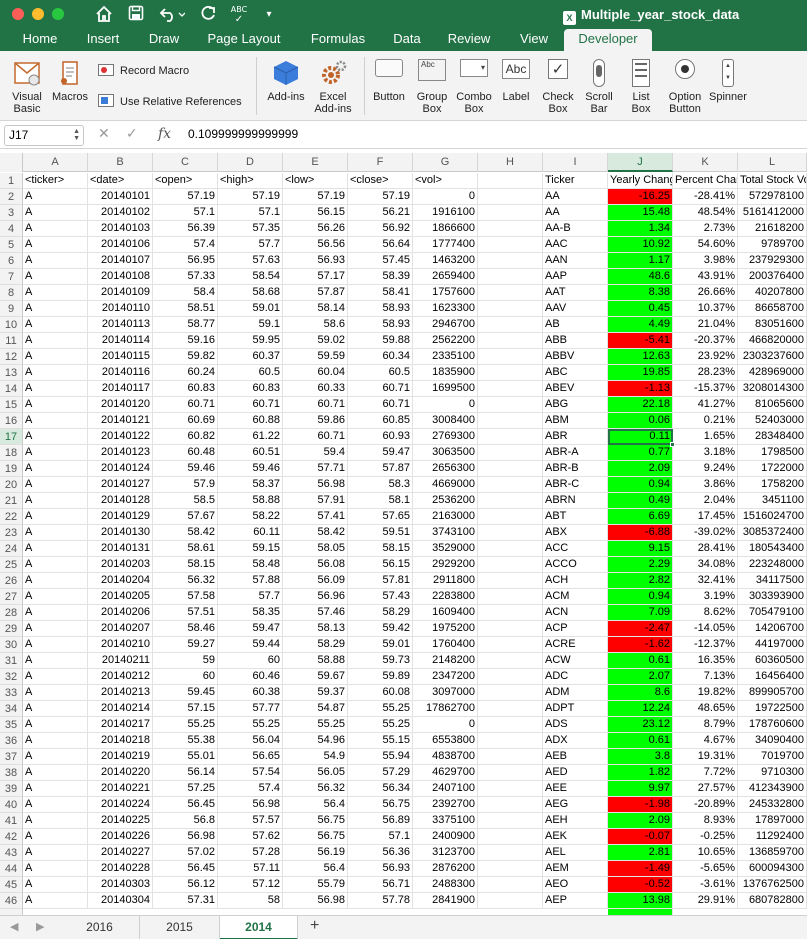 This screenshot has width=807, height=939. What do you see at coordinates (510, 421) in the screenshot?
I see `cell-h16` at bounding box center [510, 421].